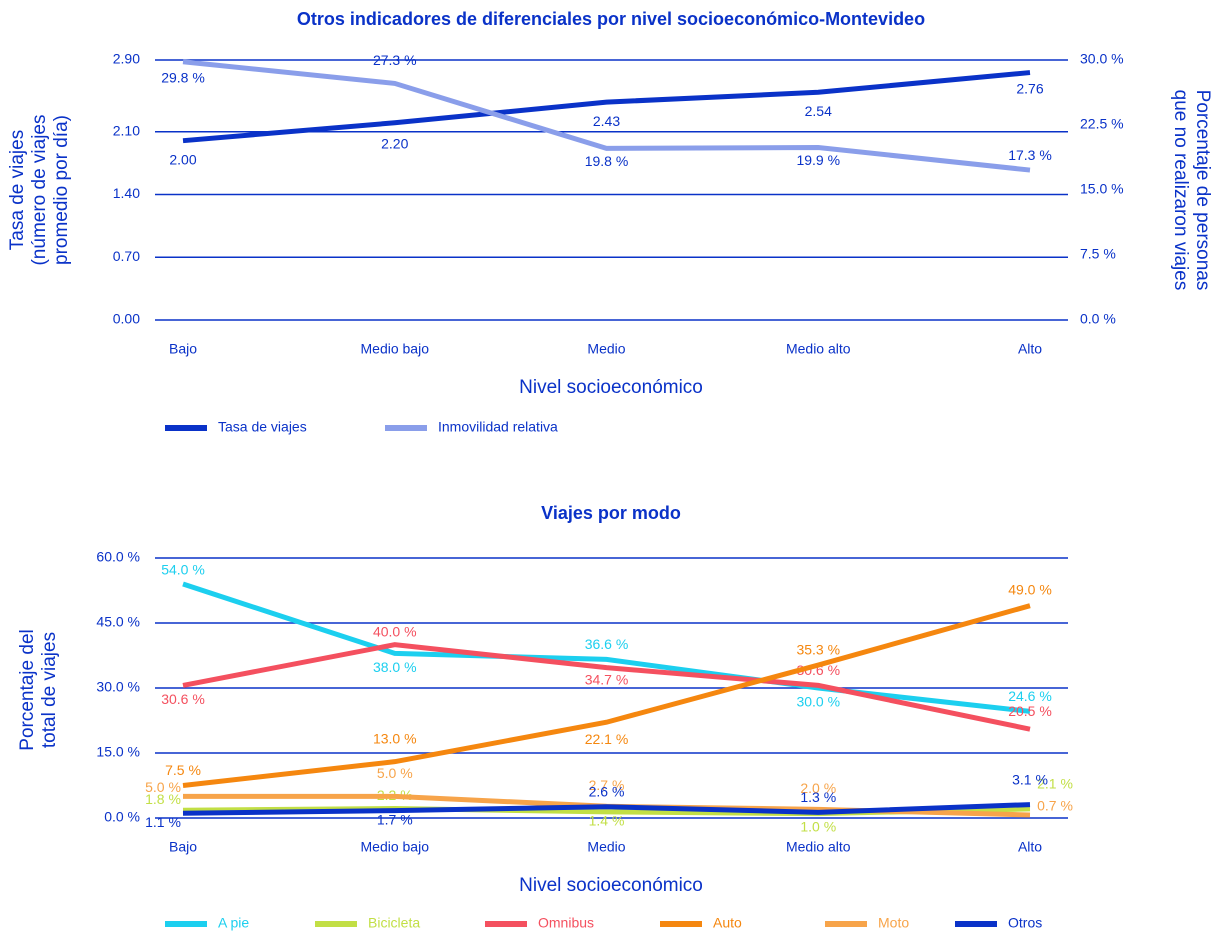 Image resolution: width=1219 pixels, height=934 pixels. What do you see at coordinates (118, 622) in the screenshot?
I see `y-tick-label: 45.0 %` at bounding box center [118, 622].